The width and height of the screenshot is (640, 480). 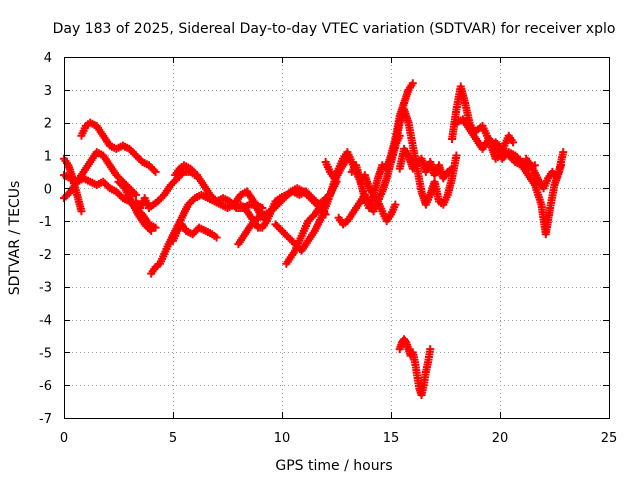 What do you see at coordinates (48, 189) in the screenshot?
I see `y-tick-label: 0` at bounding box center [48, 189].